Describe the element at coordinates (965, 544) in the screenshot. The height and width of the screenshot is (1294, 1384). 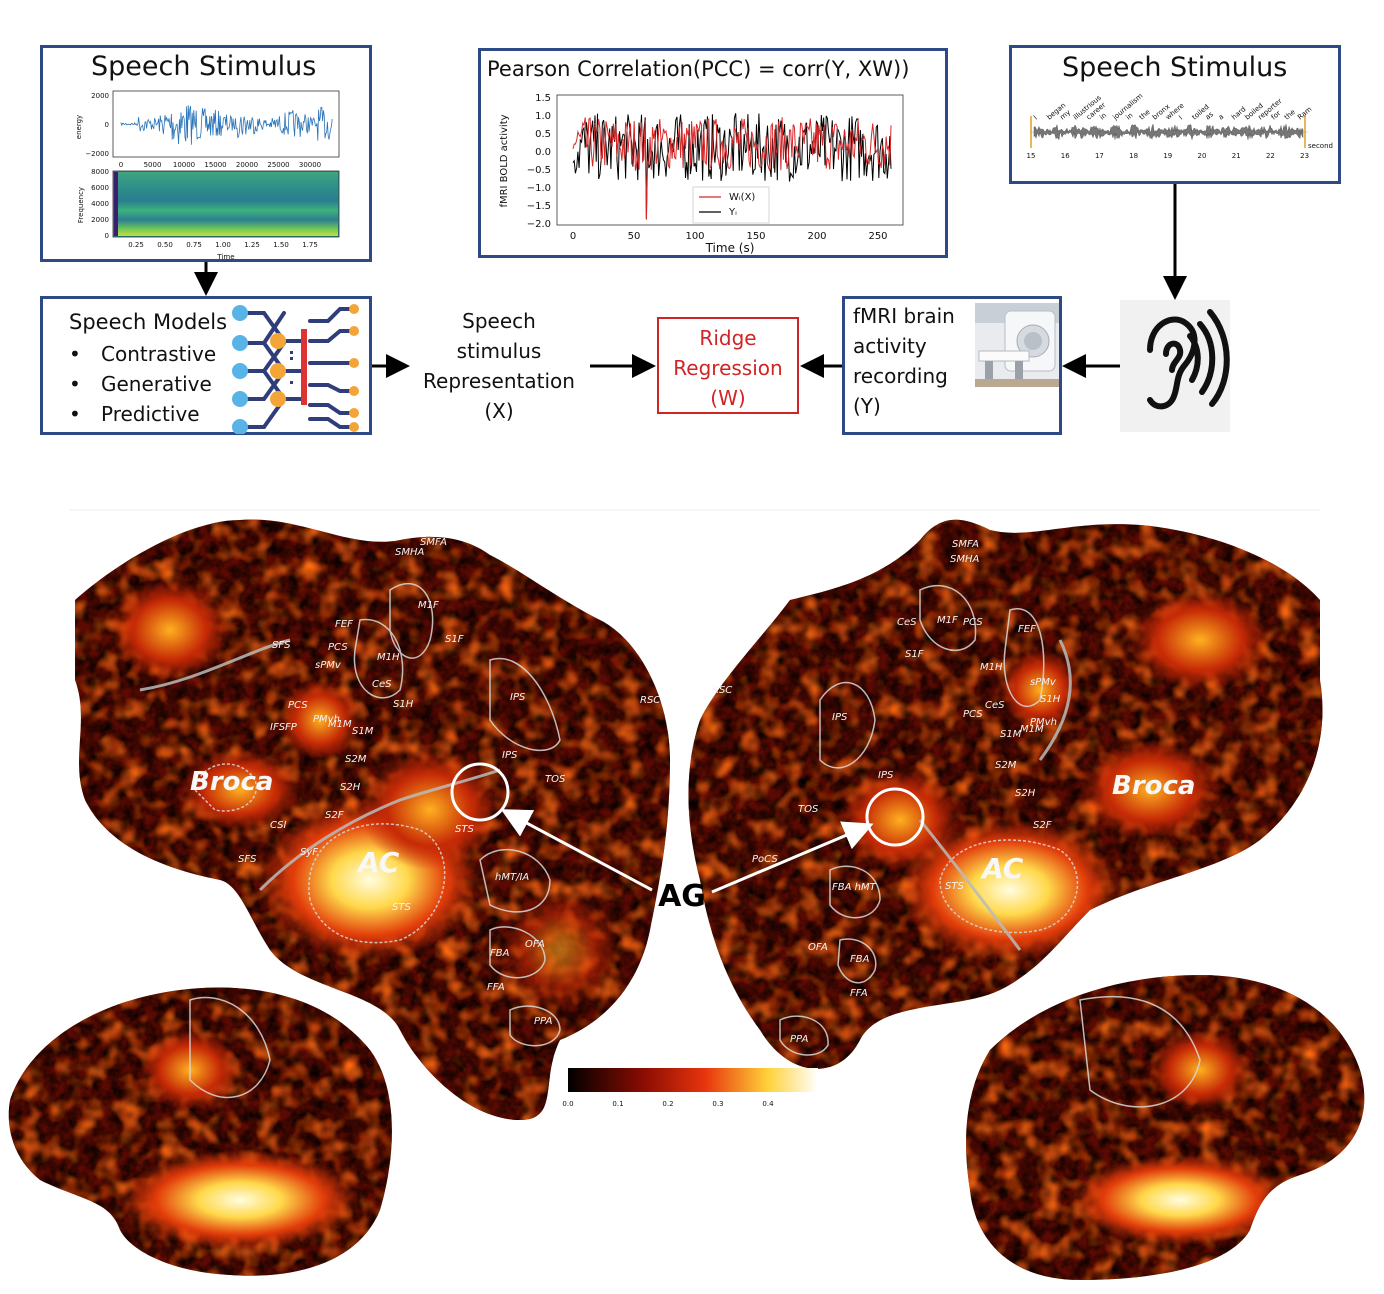
I see `roi-label-right: SMFA` at that location.